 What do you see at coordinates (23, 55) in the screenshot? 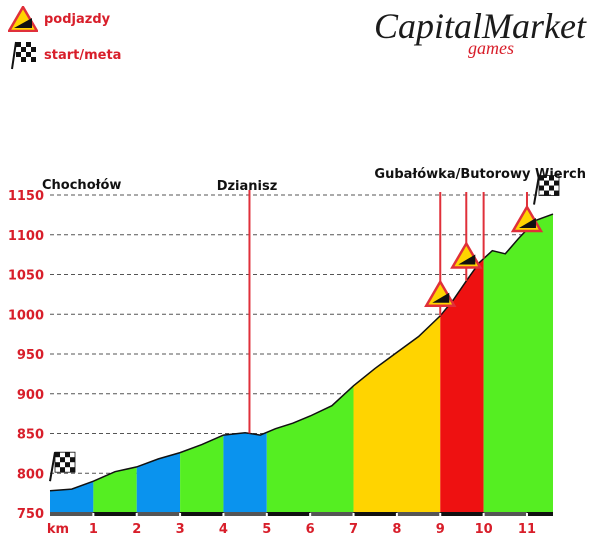
I see `checkered-flag-icon` at bounding box center [23, 55].